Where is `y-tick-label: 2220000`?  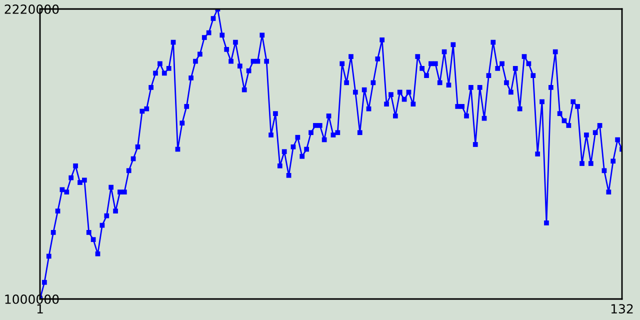
y-tick-label: 2220000 is located at coordinates (31, 9).